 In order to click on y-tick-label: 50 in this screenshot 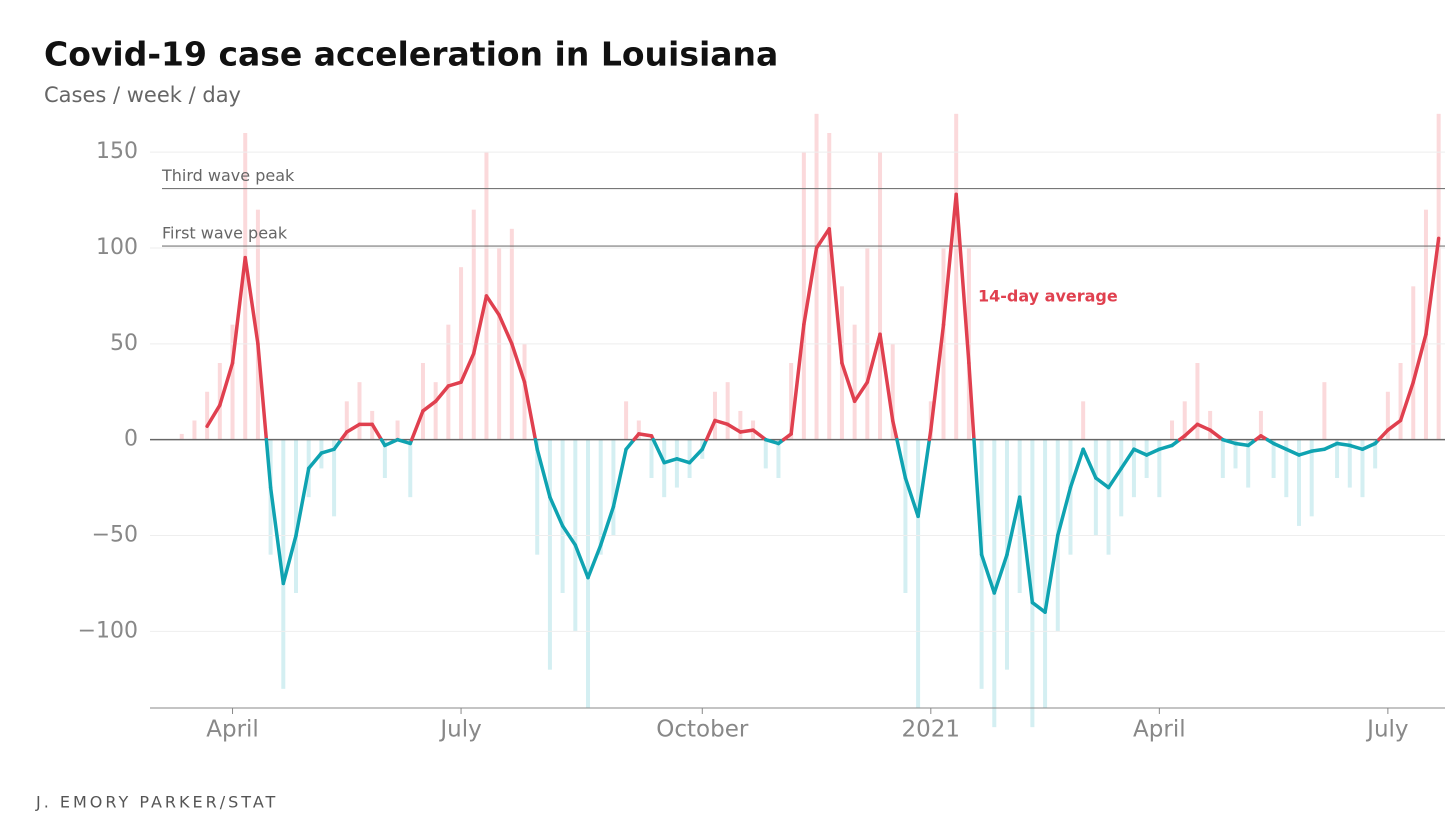, I will do `click(124, 343)`.